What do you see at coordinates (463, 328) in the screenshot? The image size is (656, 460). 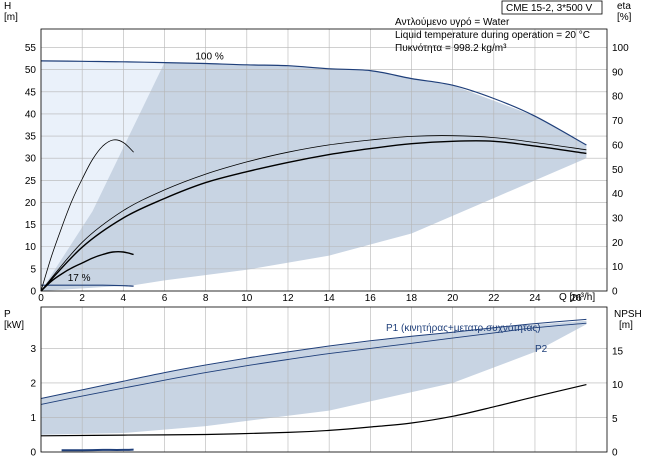 I see `legend-p1: P1 (κινητήρας+μετατρ.συχνότητας)` at bounding box center [463, 328].